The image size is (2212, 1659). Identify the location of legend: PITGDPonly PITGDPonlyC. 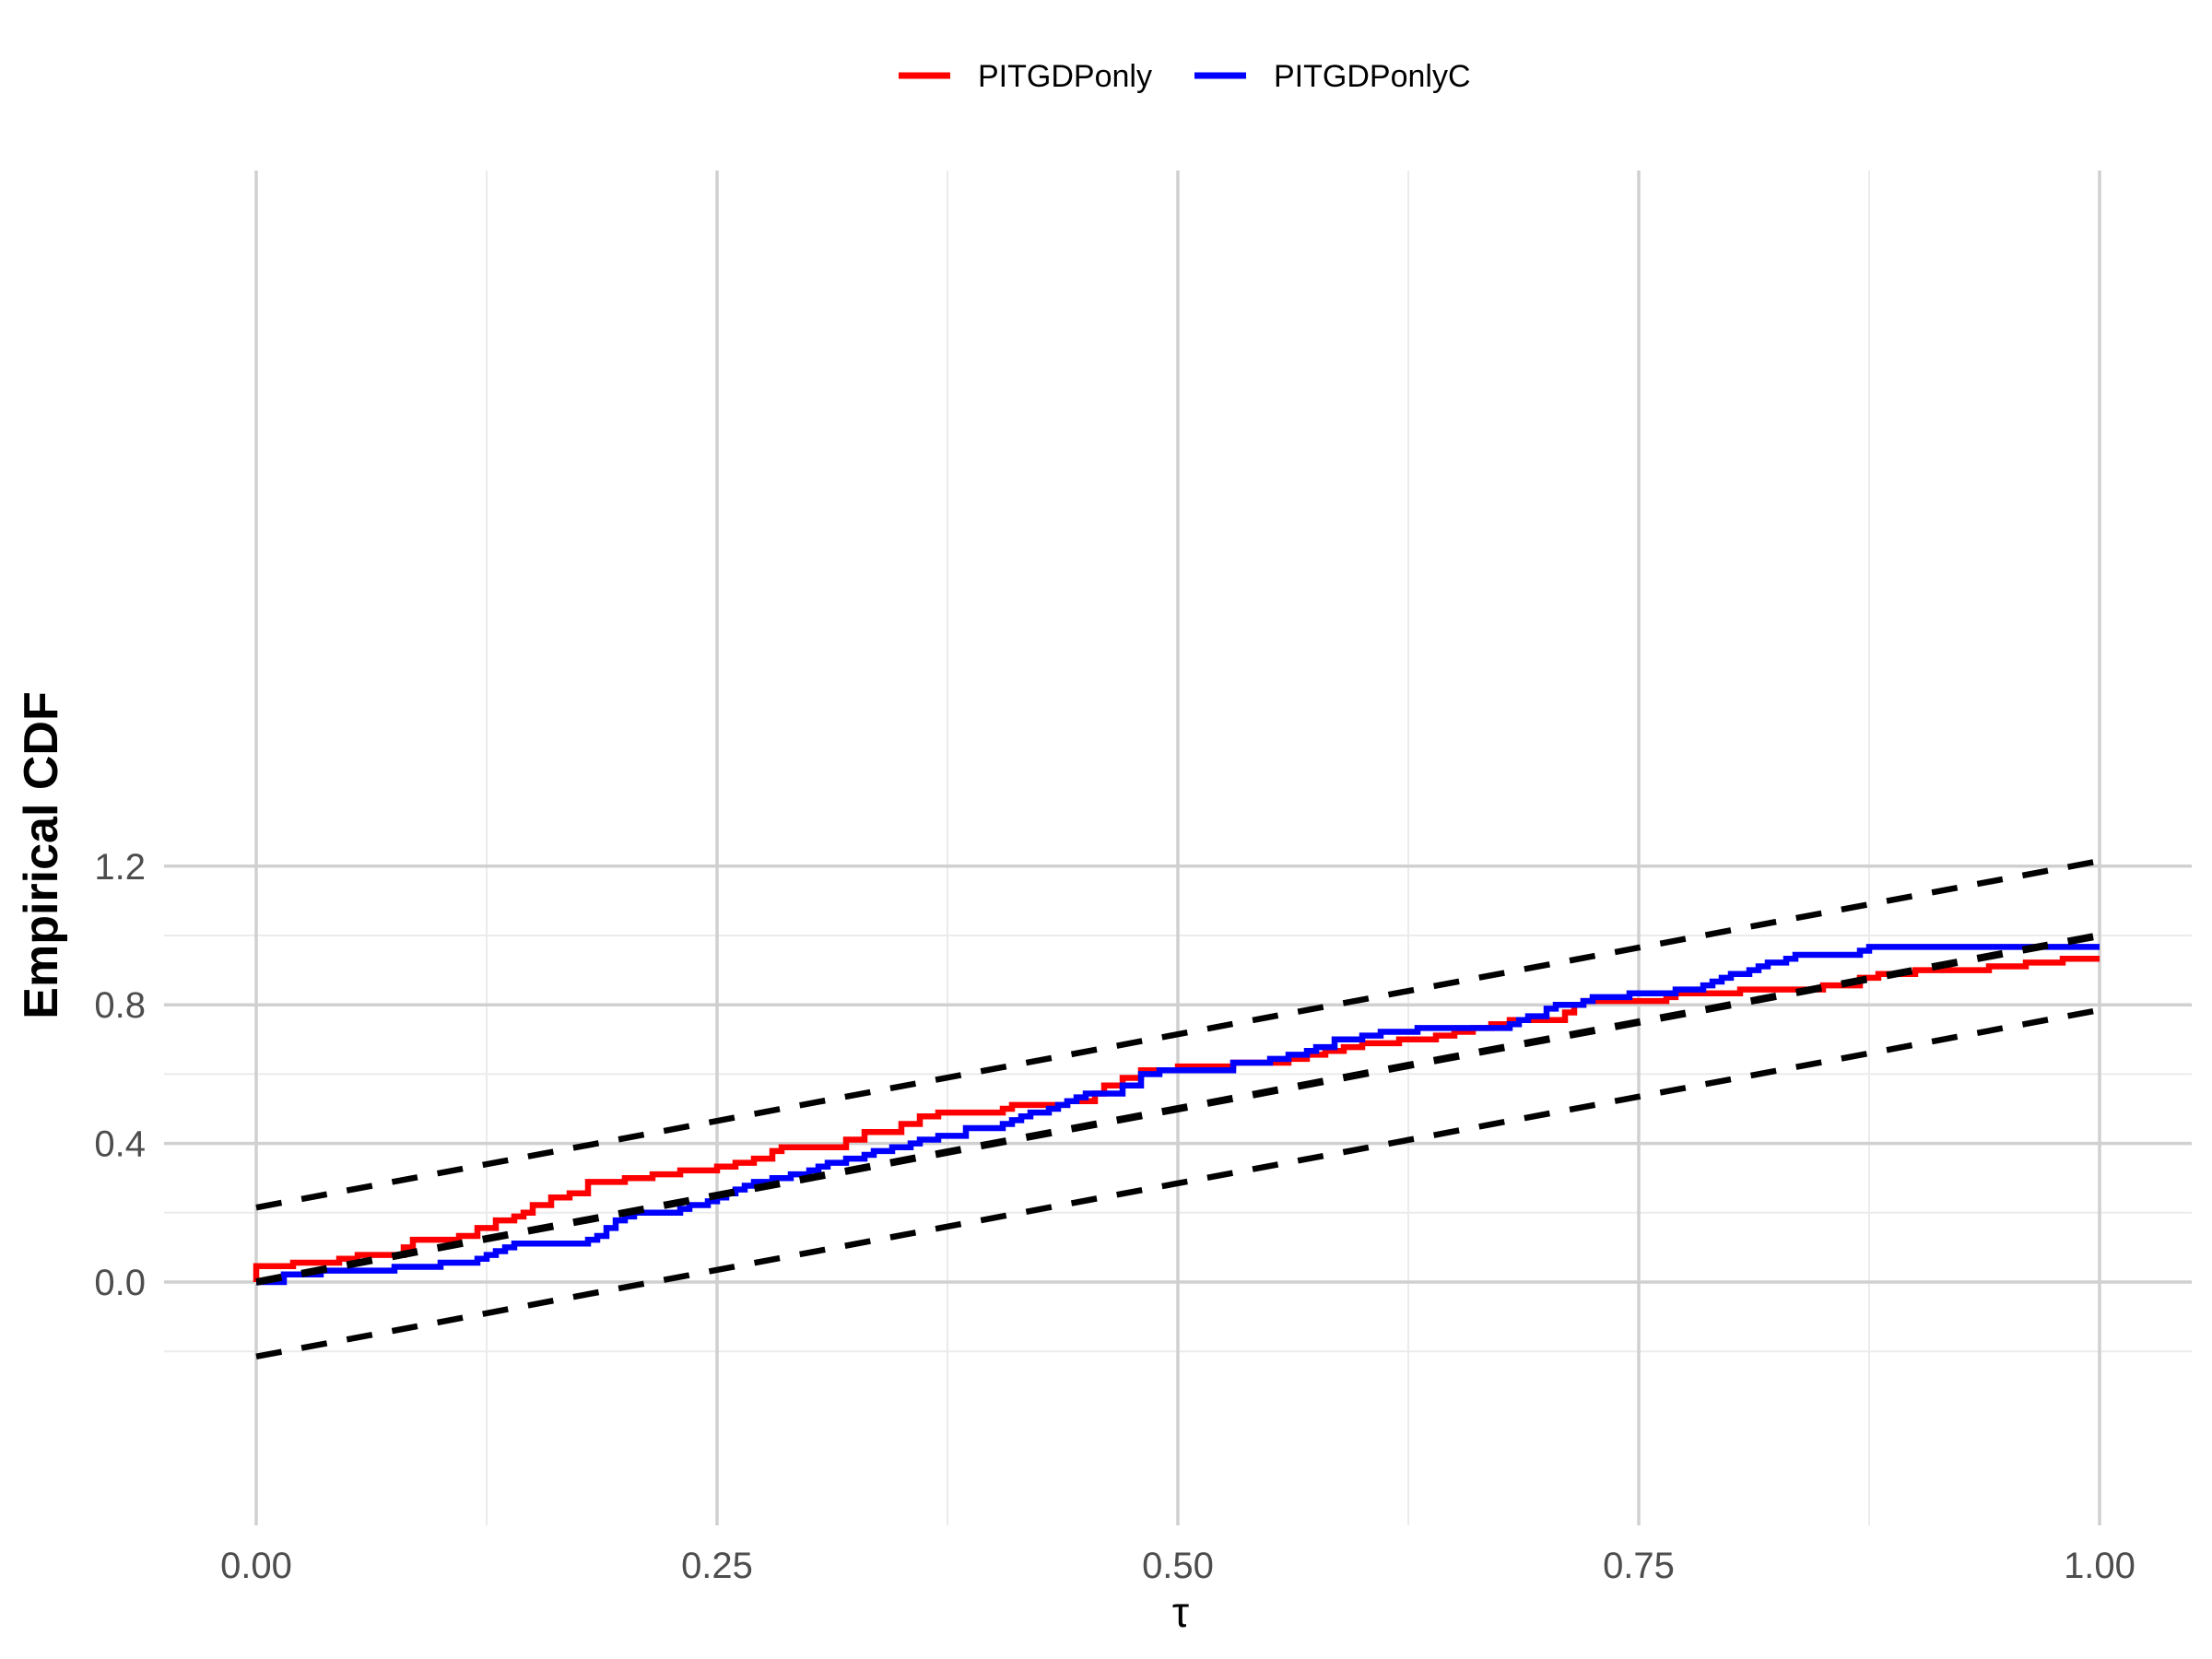
(1185, 76).